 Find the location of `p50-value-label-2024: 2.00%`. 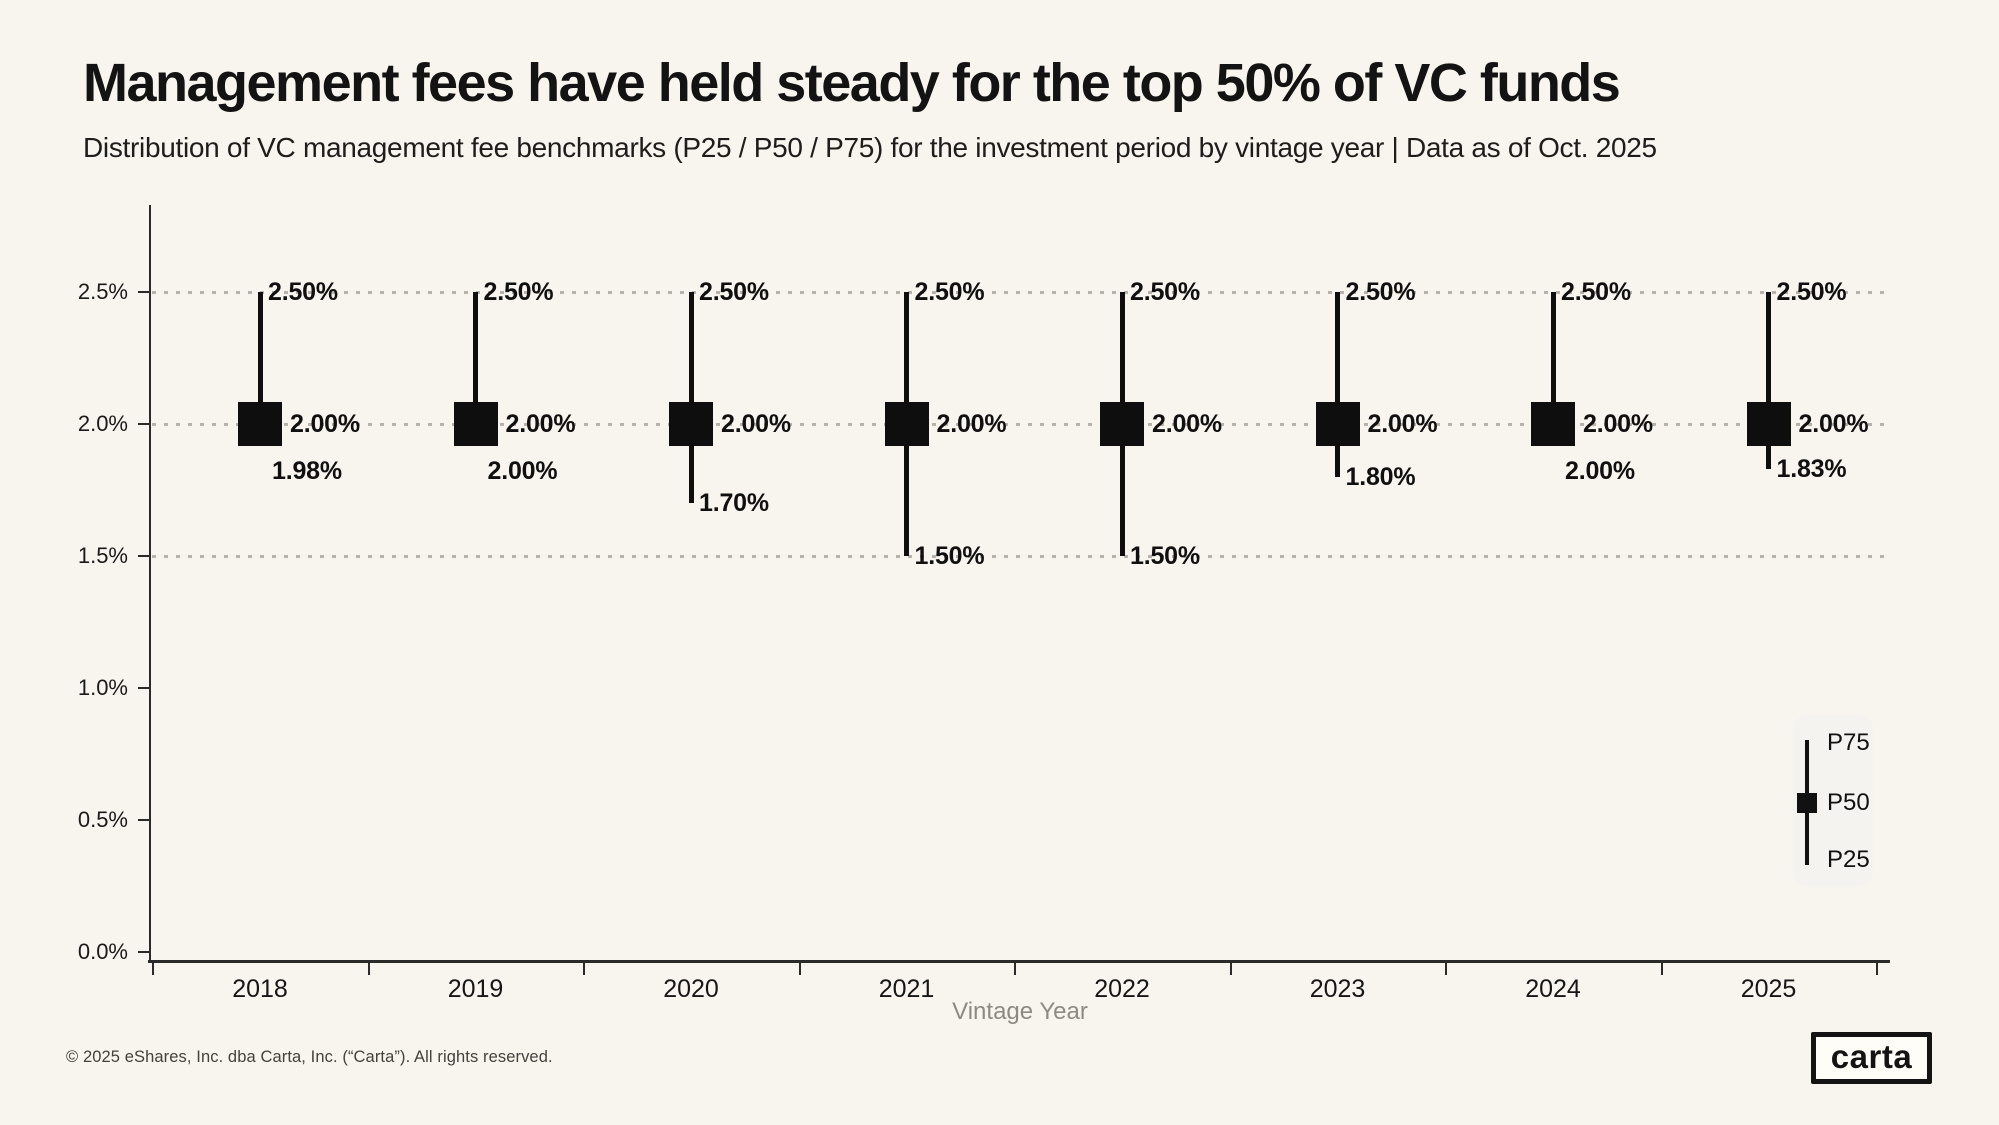

p50-value-label-2024: 2.00% is located at coordinates (1618, 424).